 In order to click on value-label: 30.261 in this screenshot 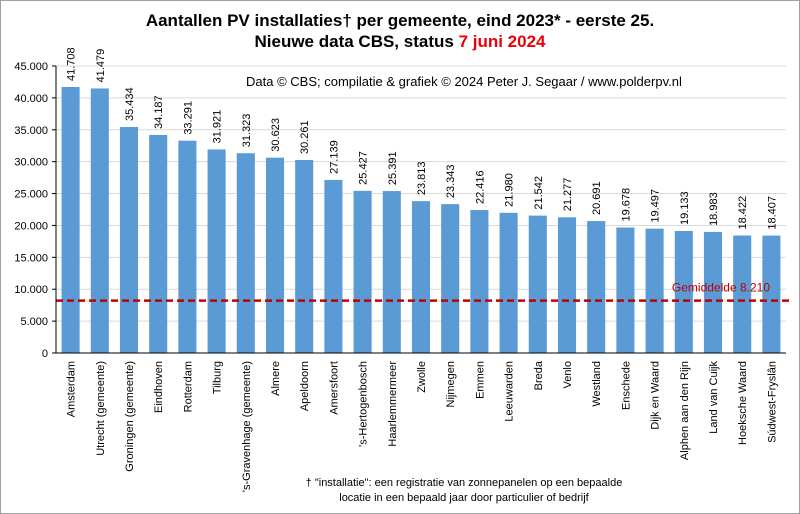, I will do `click(305, 137)`.